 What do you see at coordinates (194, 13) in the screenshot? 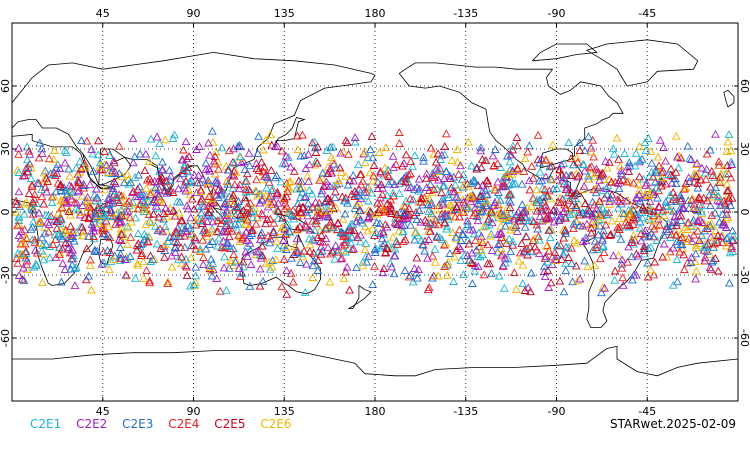
I see `lon-tick-label-top: 90` at bounding box center [194, 13].